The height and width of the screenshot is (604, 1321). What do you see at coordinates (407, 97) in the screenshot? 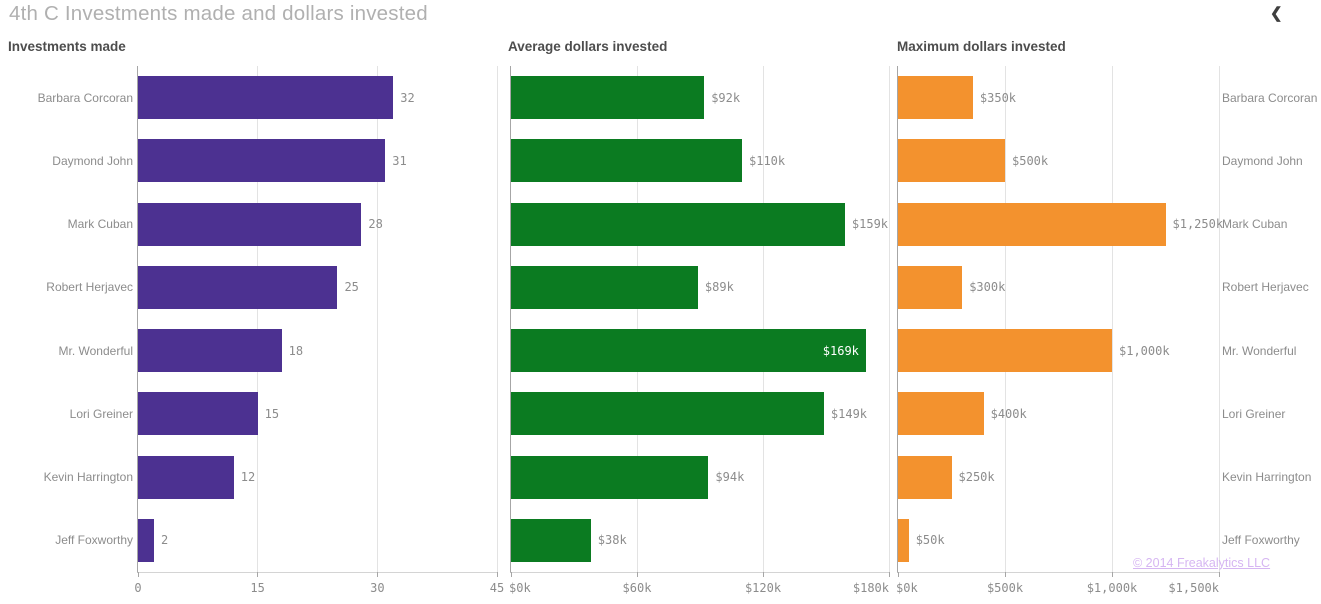
I see `value-label: 32` at bounding box center [407, 97].